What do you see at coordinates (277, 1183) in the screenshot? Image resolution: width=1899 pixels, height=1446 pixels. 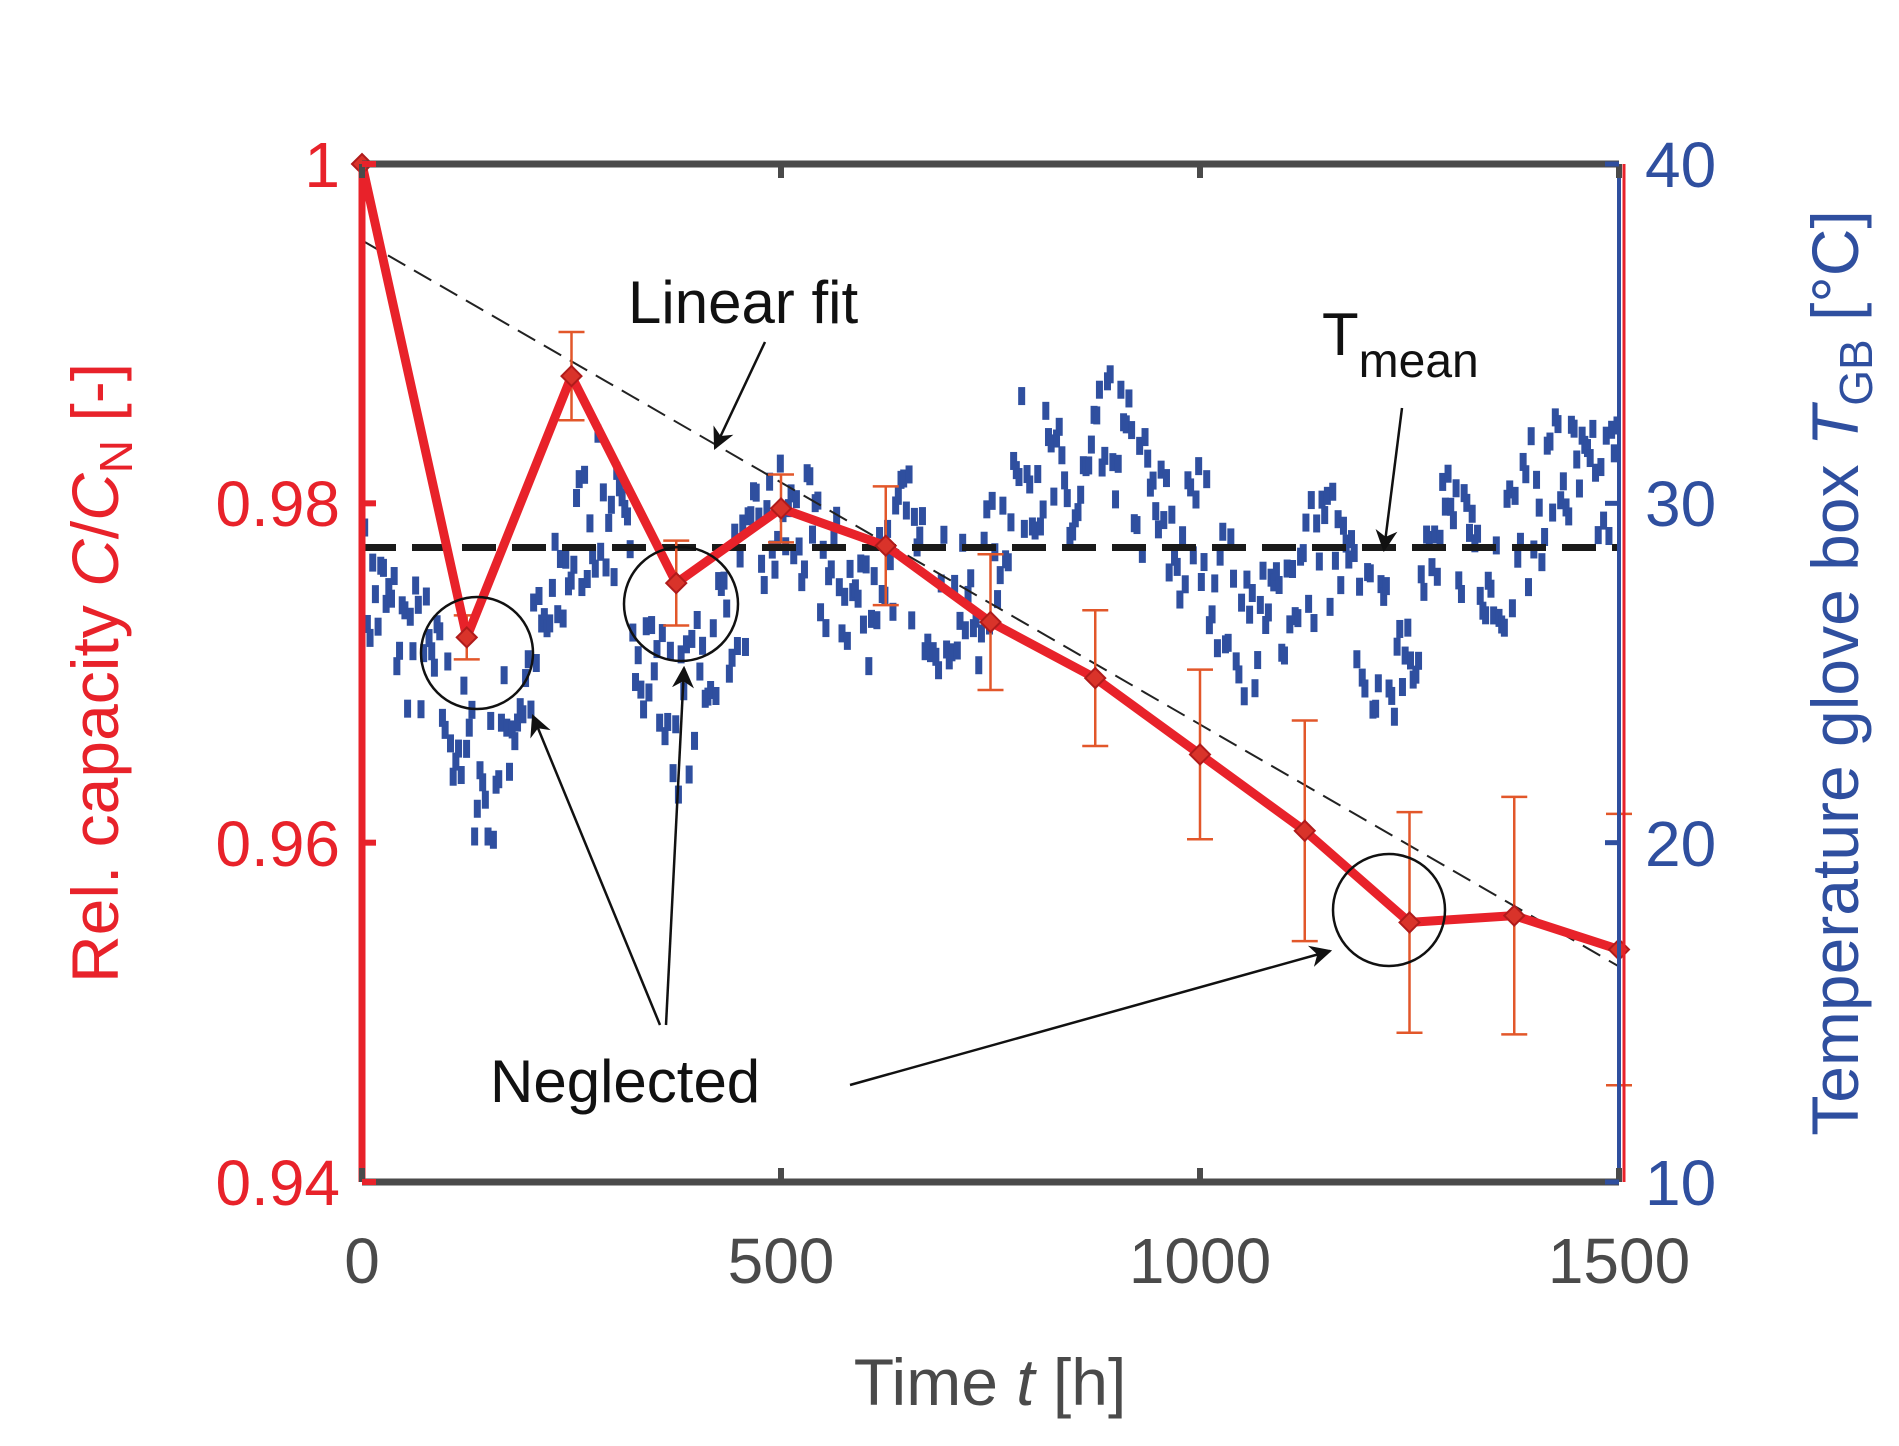 I see `left-tick-label: 0.94` at bounding box center [277, 1183].